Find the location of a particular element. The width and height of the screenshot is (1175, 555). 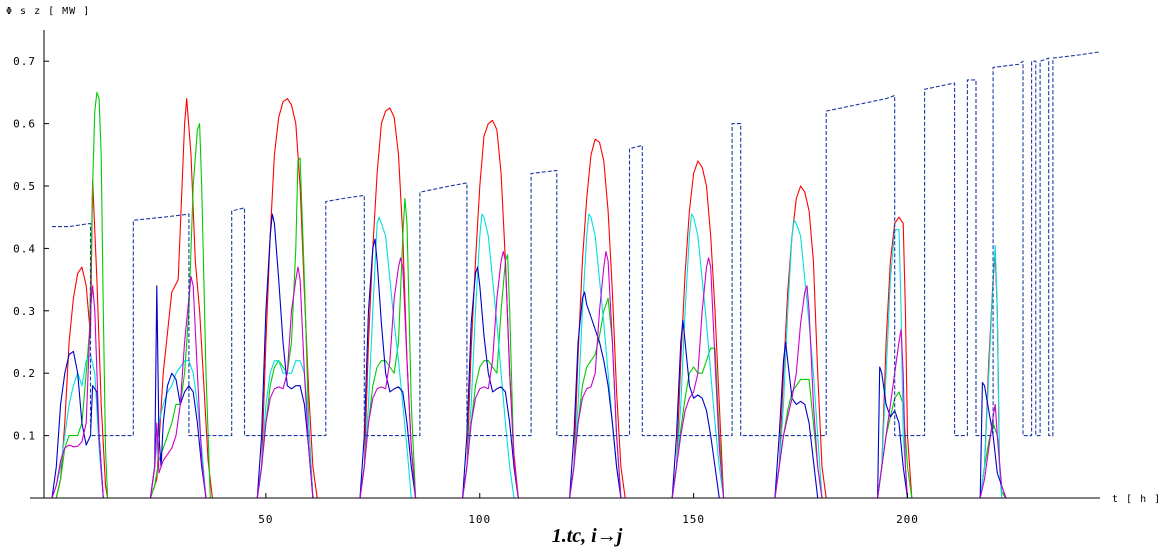

x-axis-title: t [ h ] is located at coordinates (1136, 499).